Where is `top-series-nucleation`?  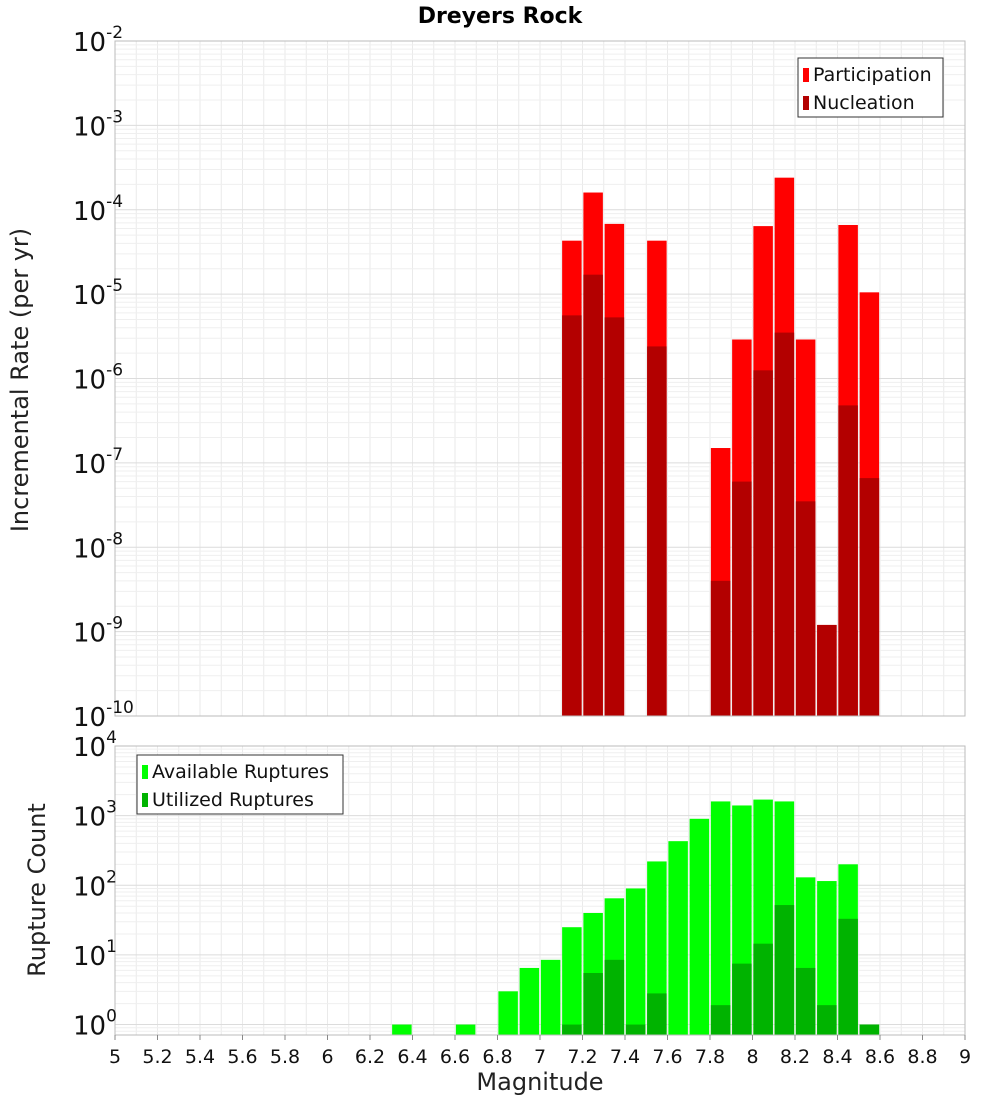
top-series-nucleation is located at coordinates (721, 495).